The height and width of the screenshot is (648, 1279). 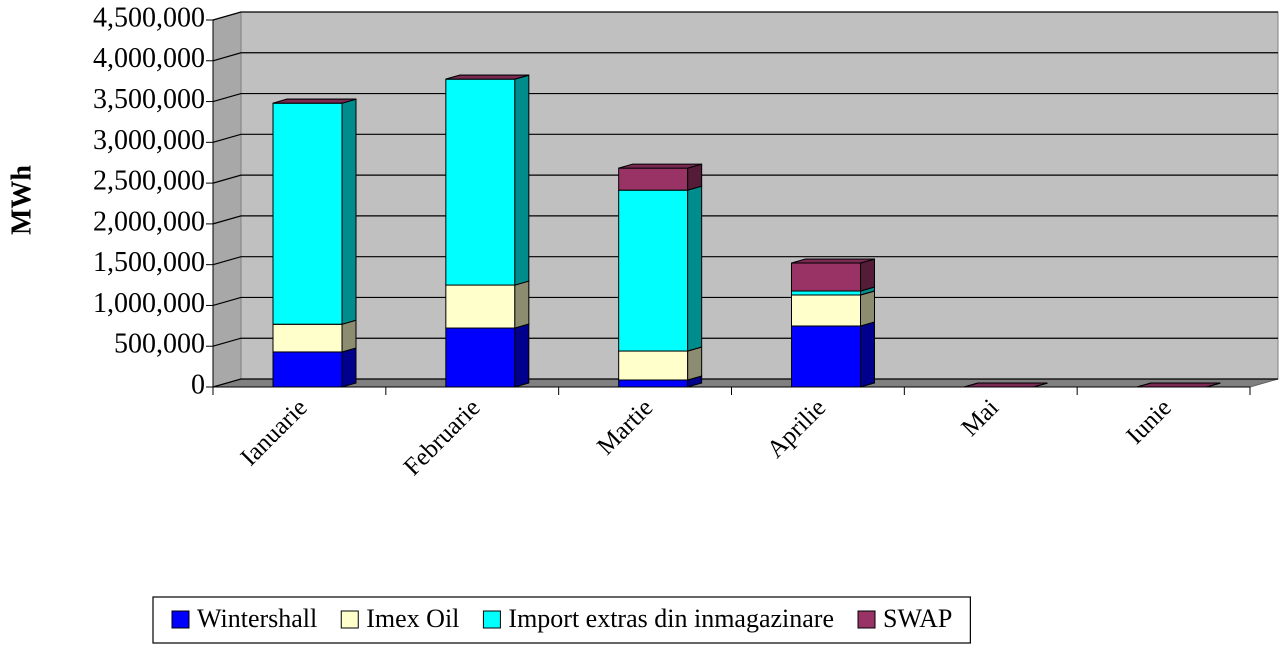 What do you see at coordinates (257, 618) in the screenshot?
I see `legend-label: Wintershall` at bounding box center [257, 618].